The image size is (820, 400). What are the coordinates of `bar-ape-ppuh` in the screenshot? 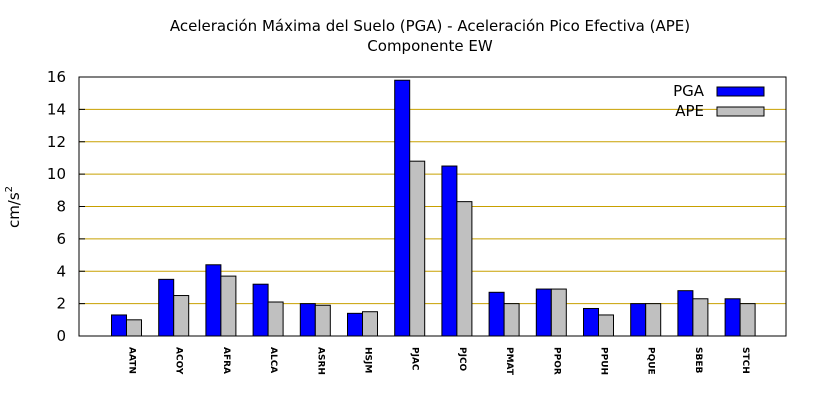 It's located at (606, 325).